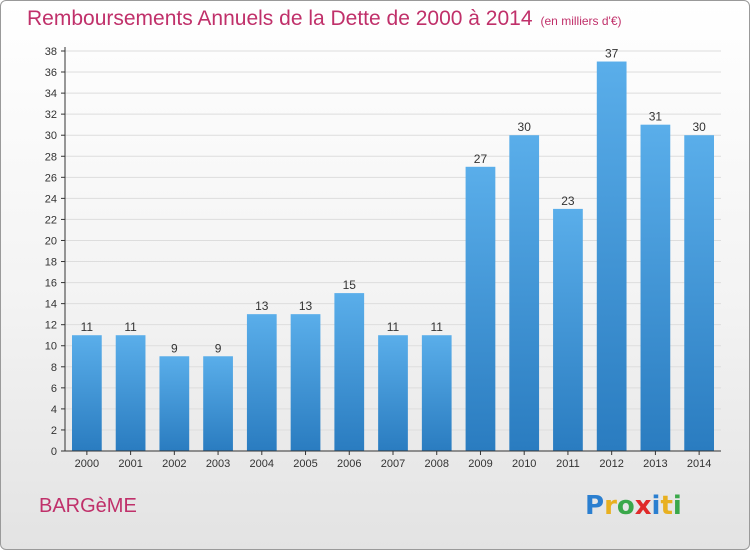 The image size is (750, 550). What do you see at coordinates (51, 199) in the screenshot?
I see `y-tick-label: 24` at bounding box center [51, 199].